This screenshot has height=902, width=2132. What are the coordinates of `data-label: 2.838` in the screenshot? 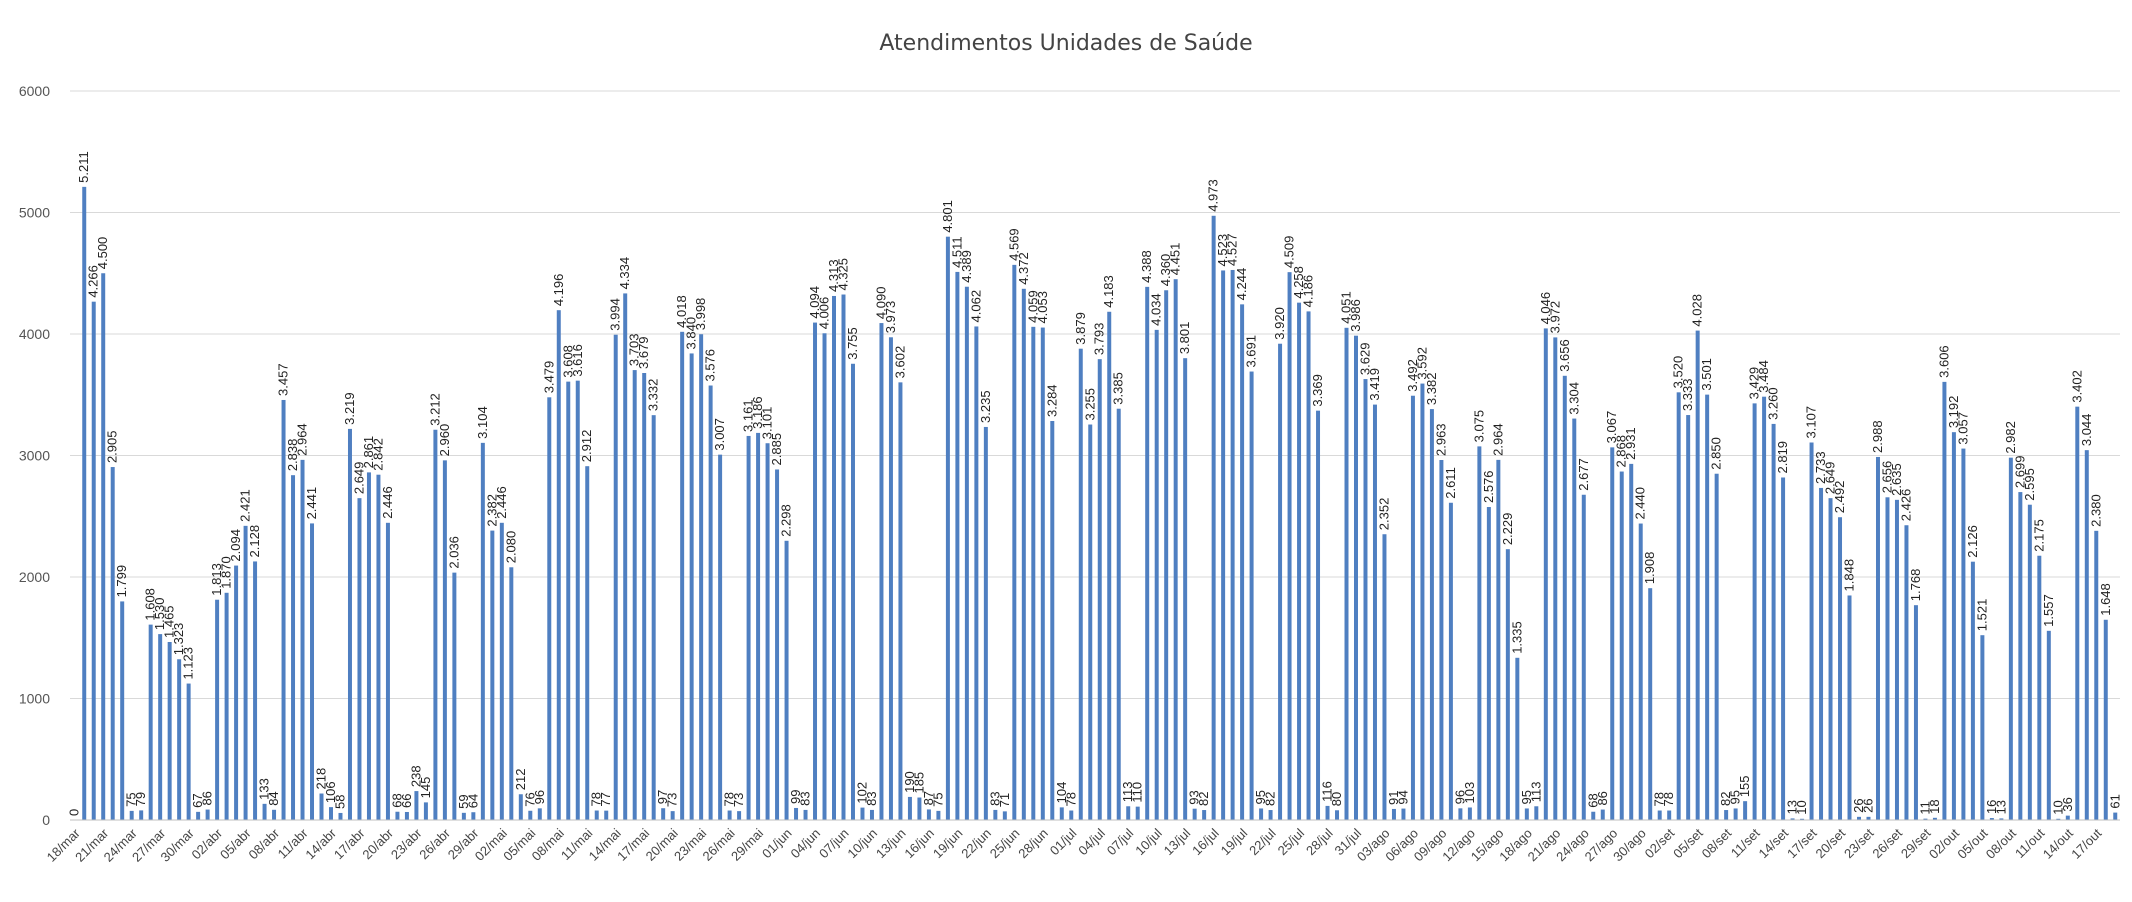 It's located at (292, 455).